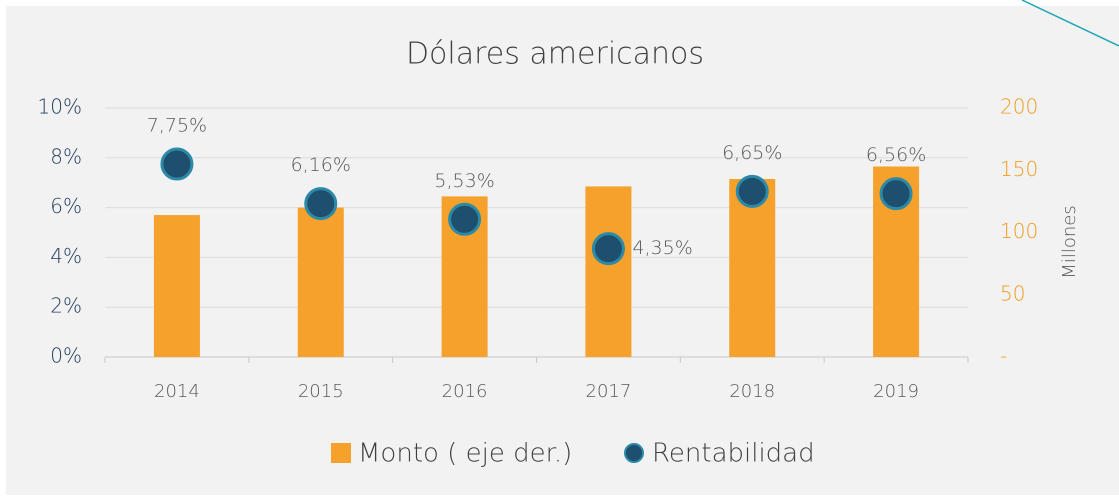  What do you see at coordinates (66, 156) in the screenshot?
I see `y-tick-label: 8%` at bounding box center [66, 156].